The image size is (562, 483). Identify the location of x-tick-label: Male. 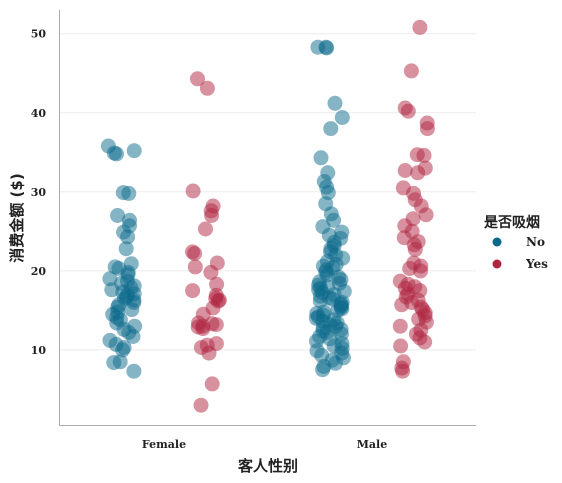
(372, 444).